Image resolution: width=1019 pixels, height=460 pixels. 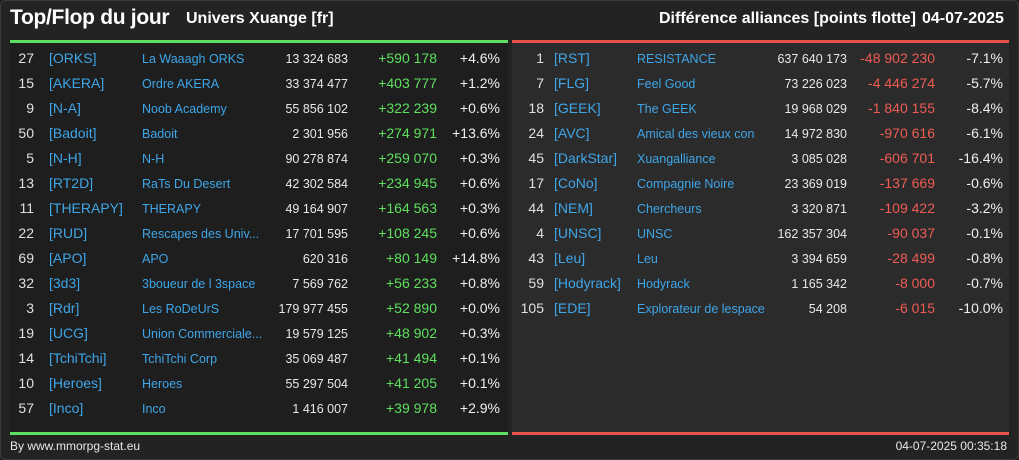 I want to click on alliance-name-link: Inco, so click(x=154, y=409).